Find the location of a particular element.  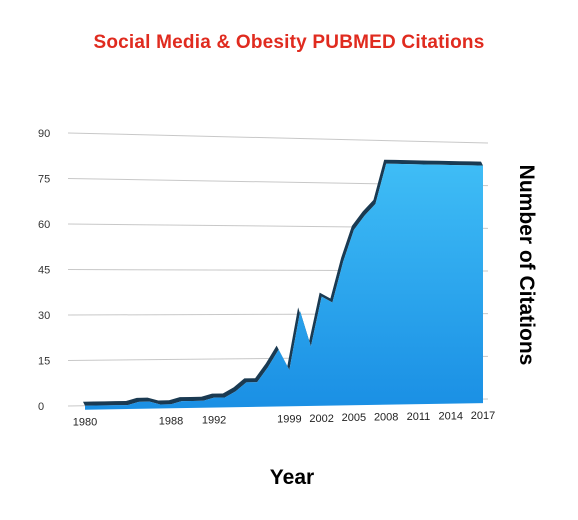

x-tick-label: 2011 is located at coordinates (419, 417).